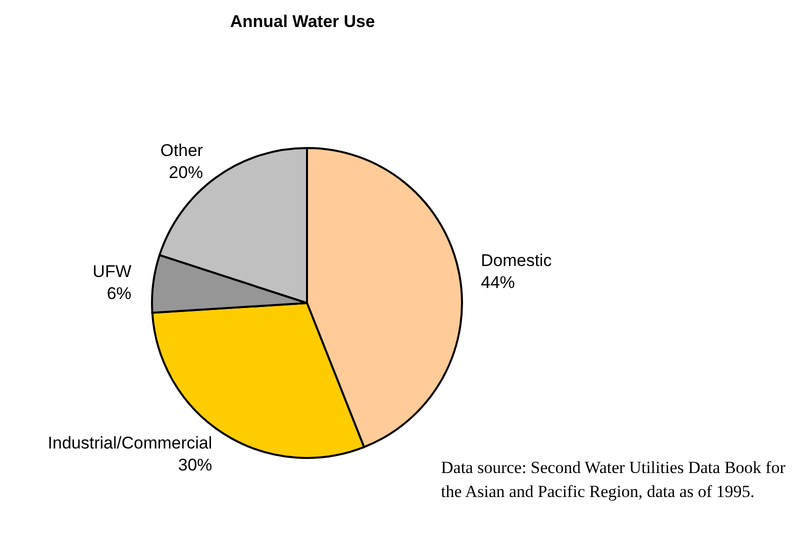  I want to click on data-label: 44%, so click(497, 282).